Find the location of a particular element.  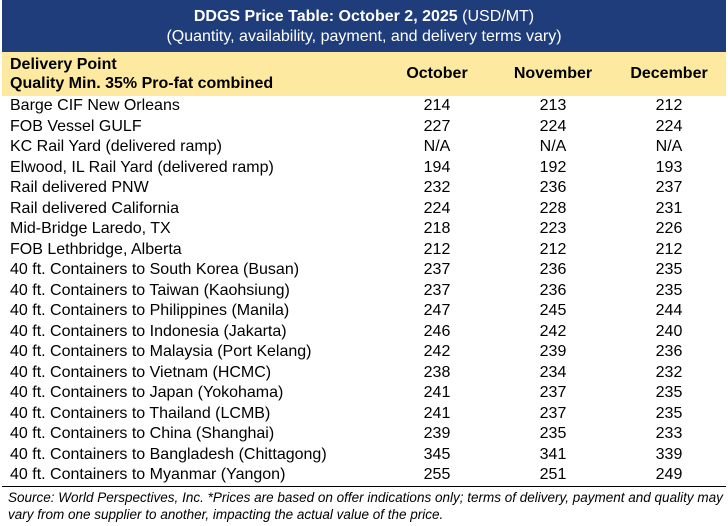

november-price-cell: 242 is located at coordinates (553, 331).